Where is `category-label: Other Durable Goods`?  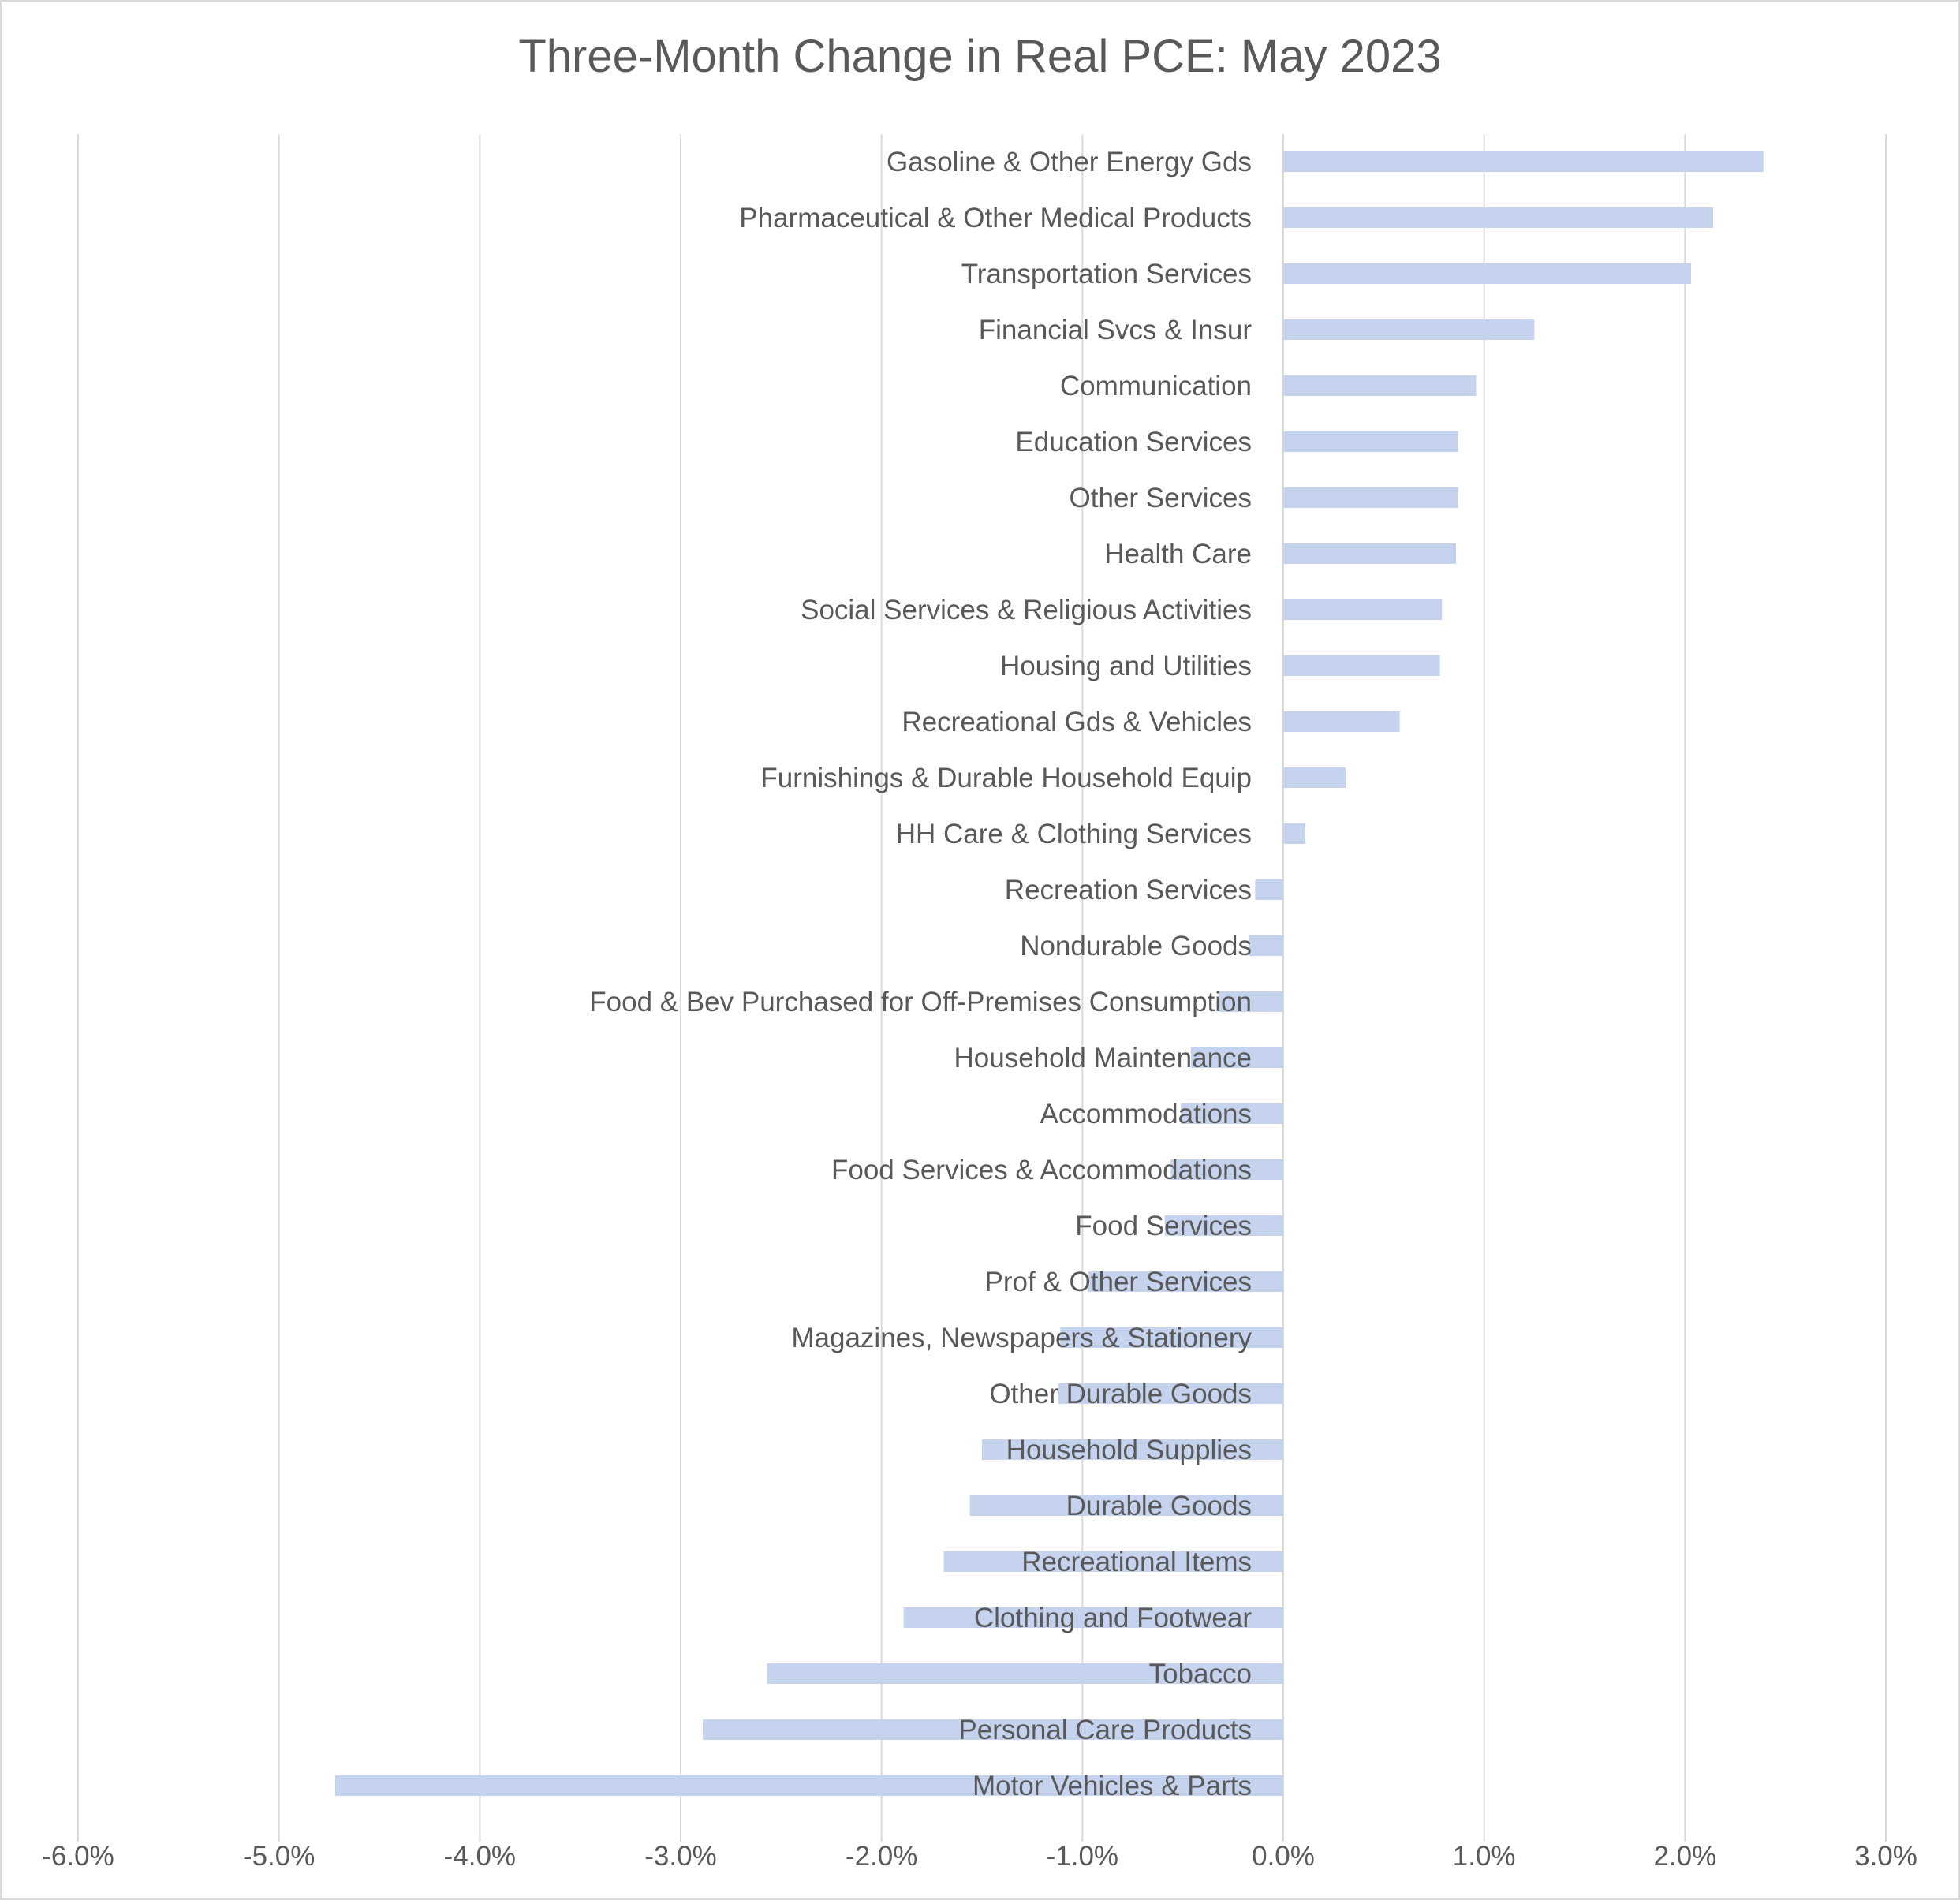 category-label: Other Durable Goods is located at coordinates (1120, 1394).